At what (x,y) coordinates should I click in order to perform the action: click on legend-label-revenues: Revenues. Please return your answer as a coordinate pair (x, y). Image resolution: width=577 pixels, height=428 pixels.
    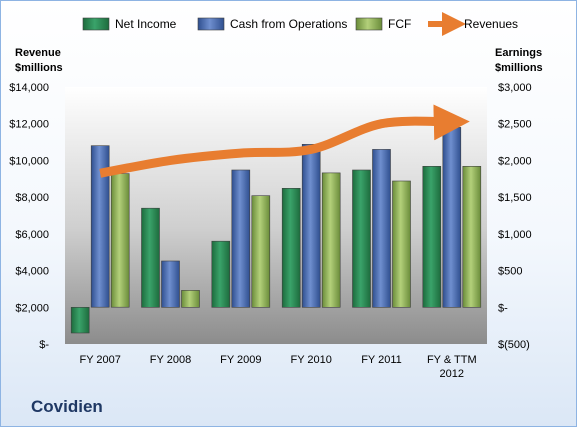
    Looking at the image, I should click on (491, 24).